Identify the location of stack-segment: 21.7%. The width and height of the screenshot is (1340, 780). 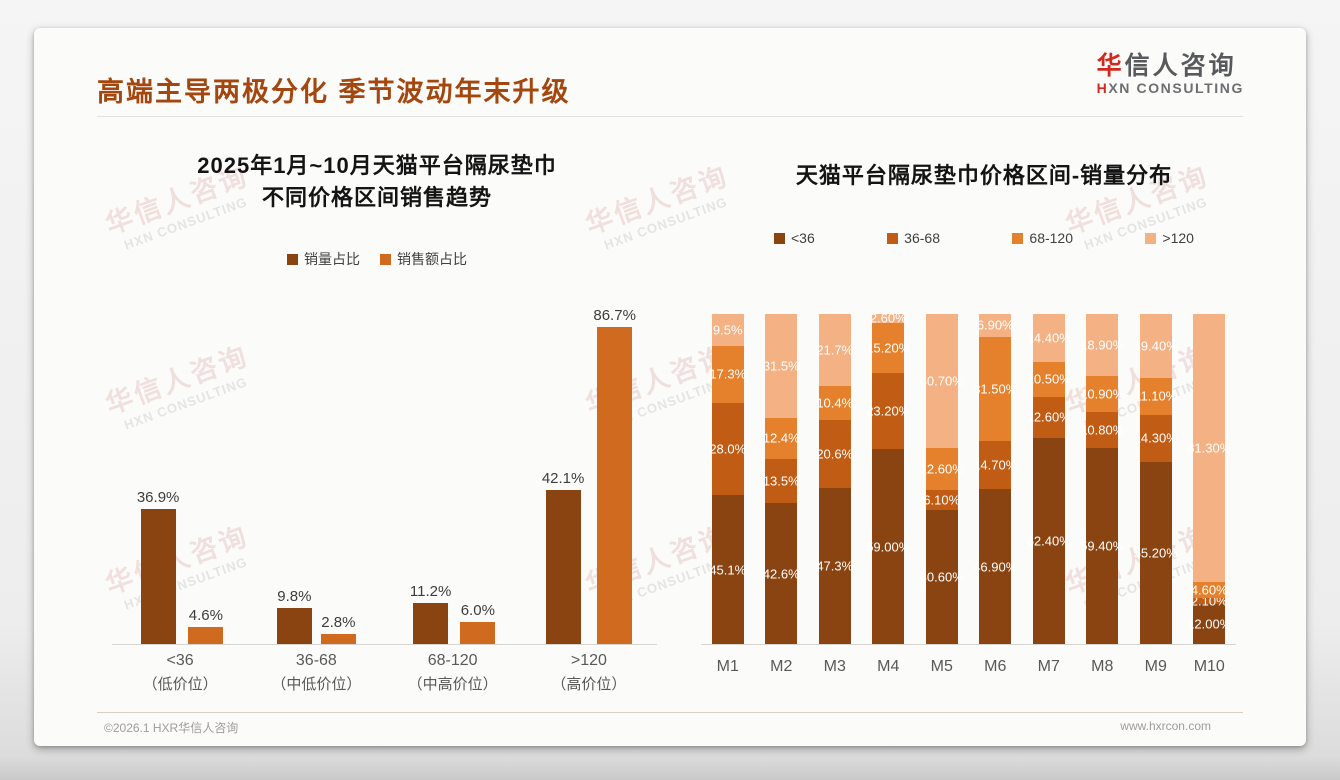
(835, 350).